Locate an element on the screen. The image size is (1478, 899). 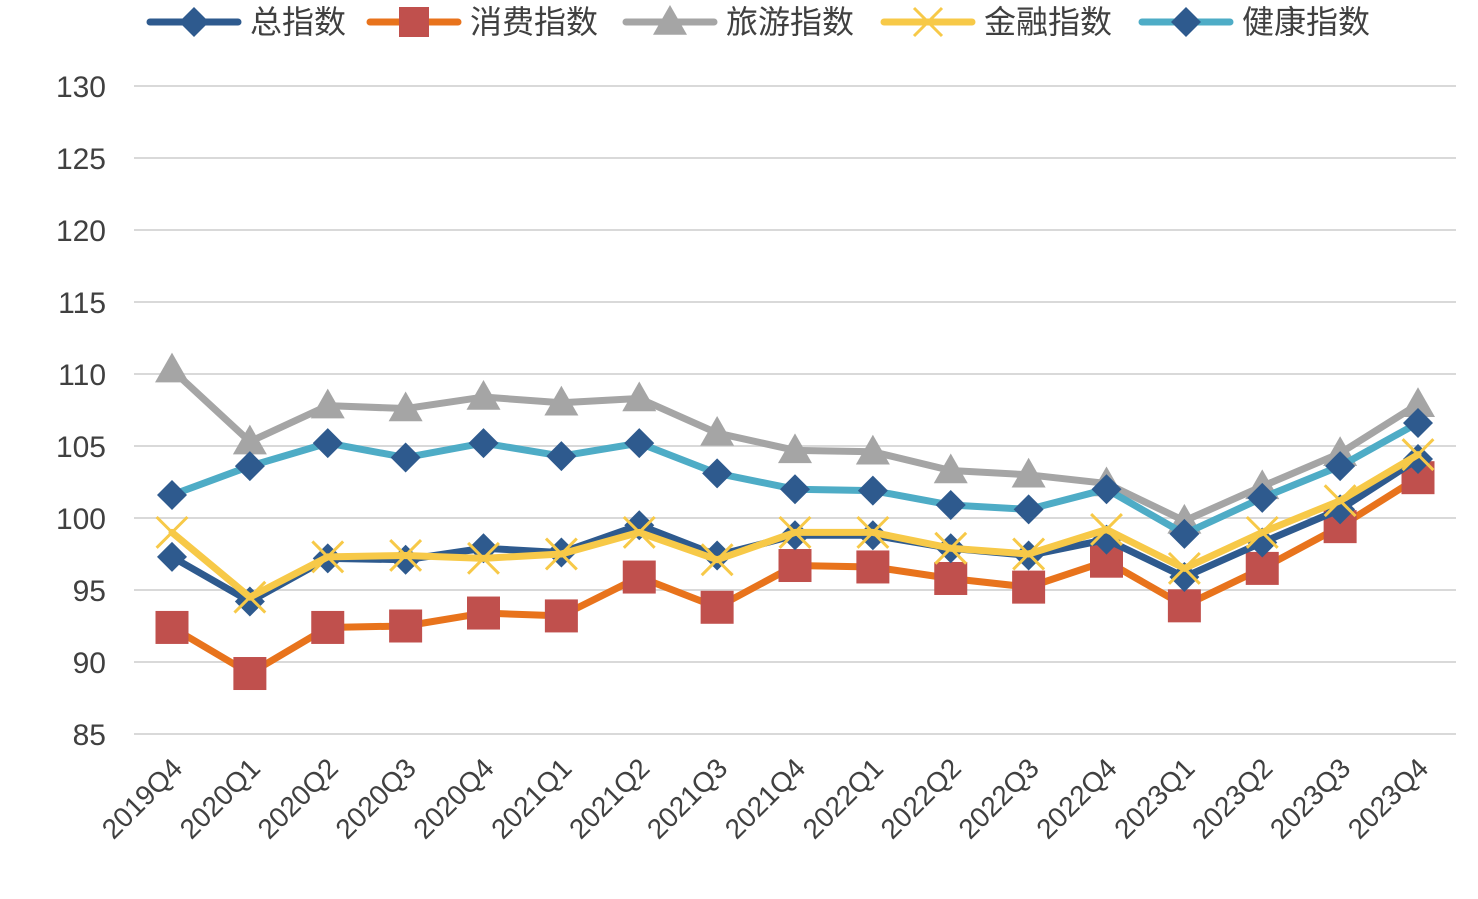
legend: 总指数 消费指数 旅游指数 金融指数 健康指数 is located at coordinates (758, 22).